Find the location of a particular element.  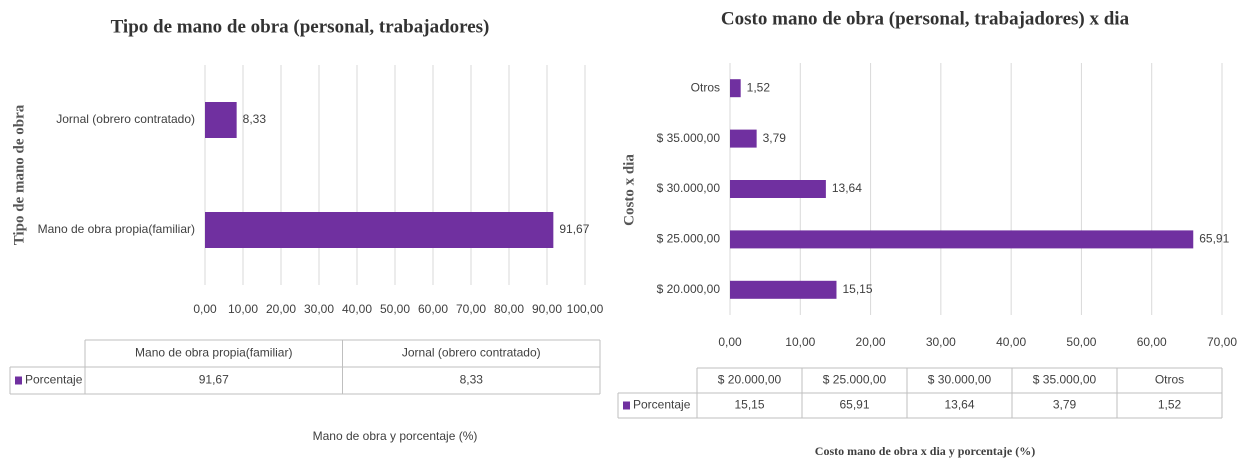

data-label: 15,15 is located at coordinates (857, 289).